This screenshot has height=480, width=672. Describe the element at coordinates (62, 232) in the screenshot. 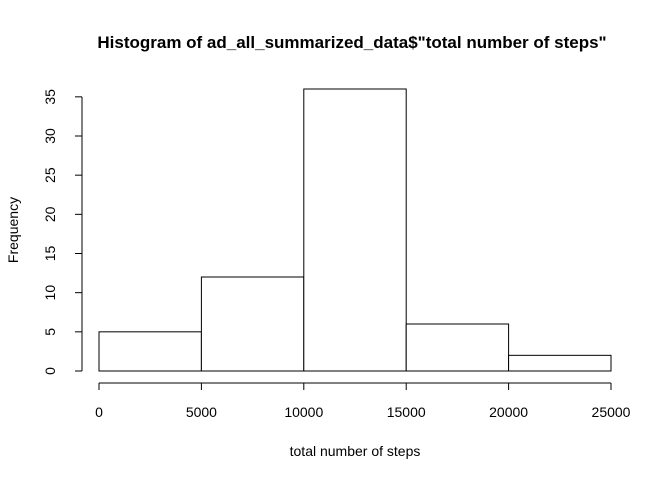

I see `y-axis: 0 5 10 15 20 25 30 35` at that location.